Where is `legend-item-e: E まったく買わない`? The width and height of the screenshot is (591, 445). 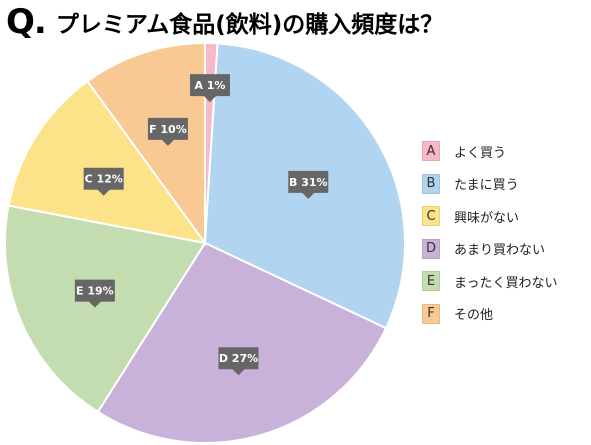
legend-item-e: E まったく買わない is located at coordinates (489, 281).